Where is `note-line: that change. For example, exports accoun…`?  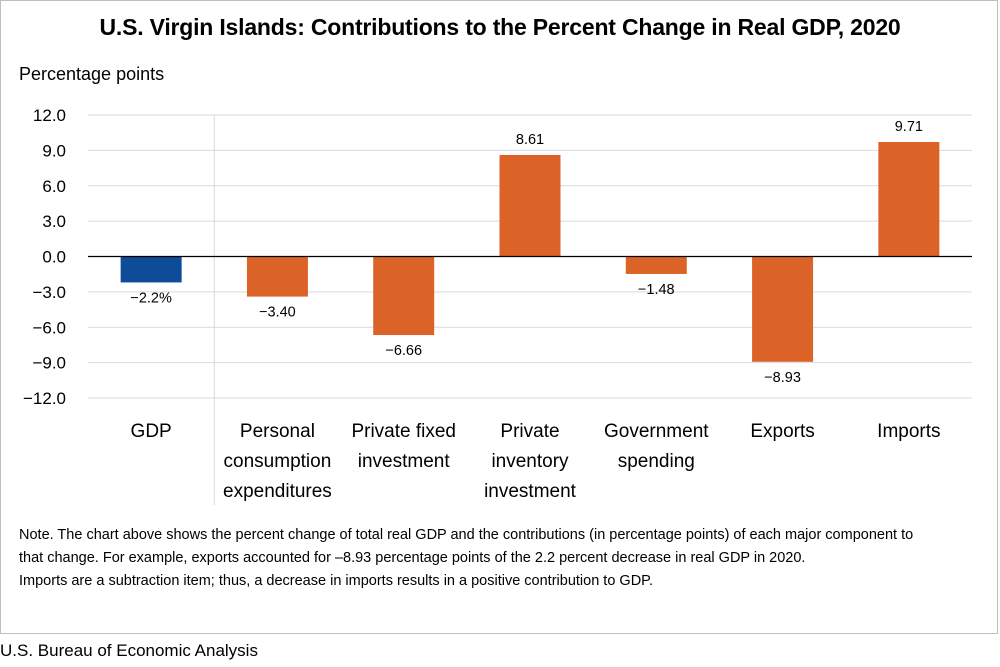 note-line: that change. For example, exports accoun… is located at coordinates (412, 558).